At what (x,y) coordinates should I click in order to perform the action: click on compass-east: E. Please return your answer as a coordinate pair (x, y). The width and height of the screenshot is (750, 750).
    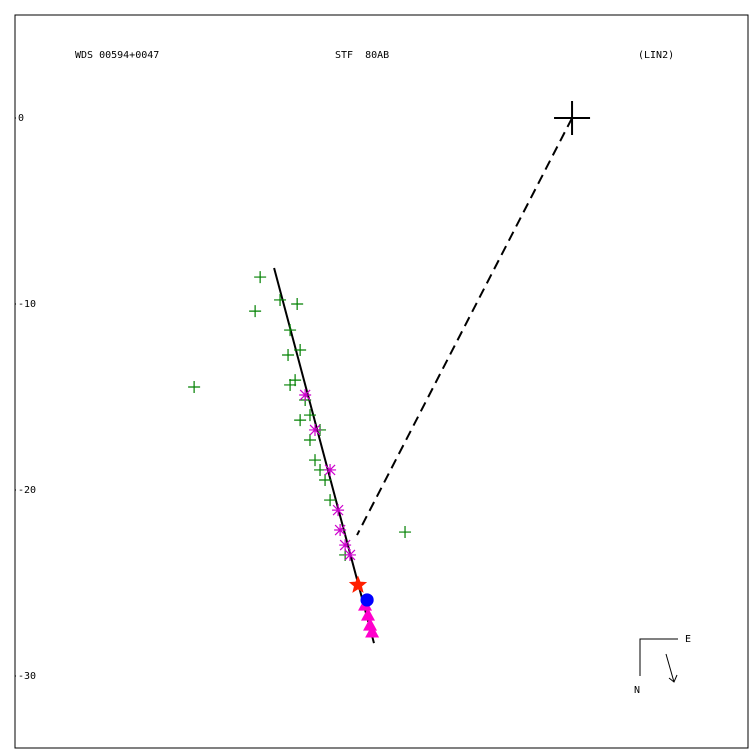
    Looking at the image, I should click on (688, 639).